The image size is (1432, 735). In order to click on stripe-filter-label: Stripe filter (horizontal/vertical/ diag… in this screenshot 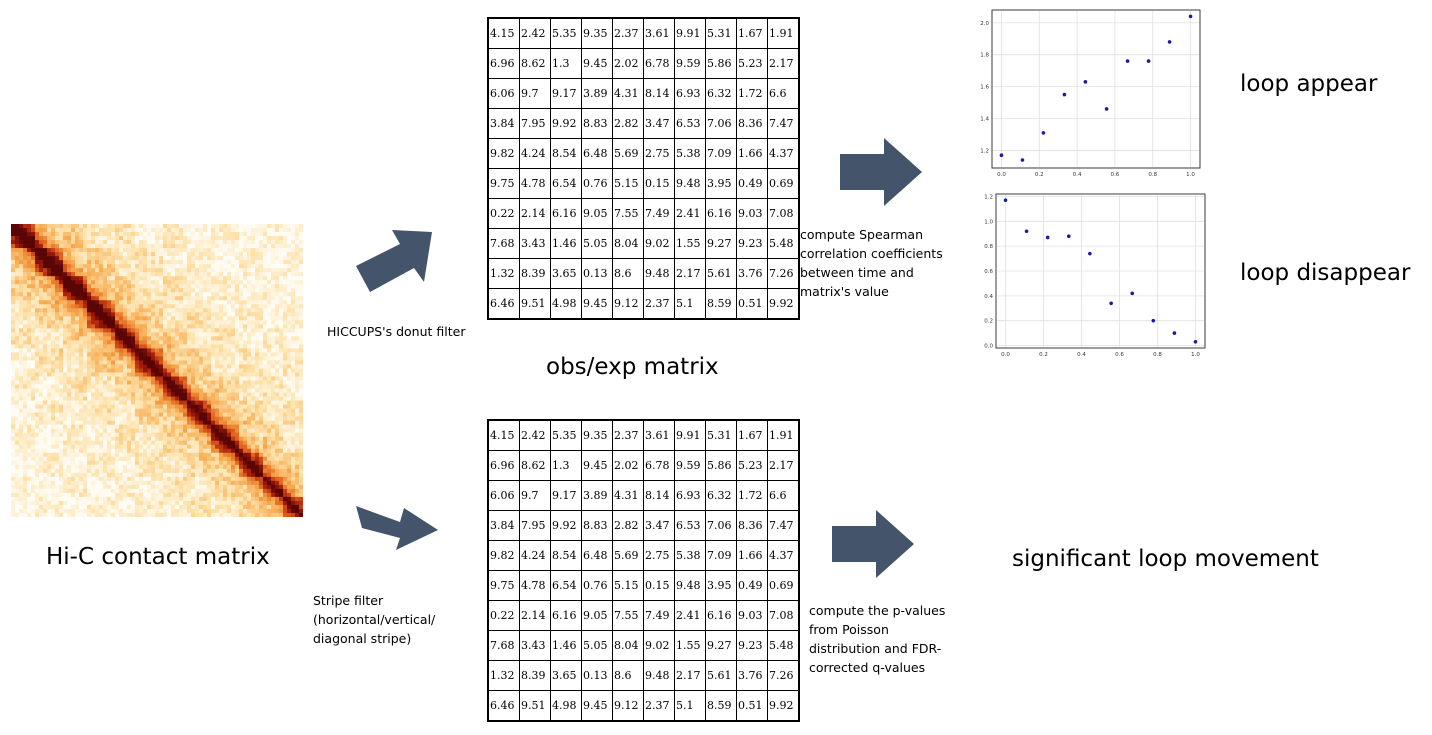, I will do `click(374, 619)`.